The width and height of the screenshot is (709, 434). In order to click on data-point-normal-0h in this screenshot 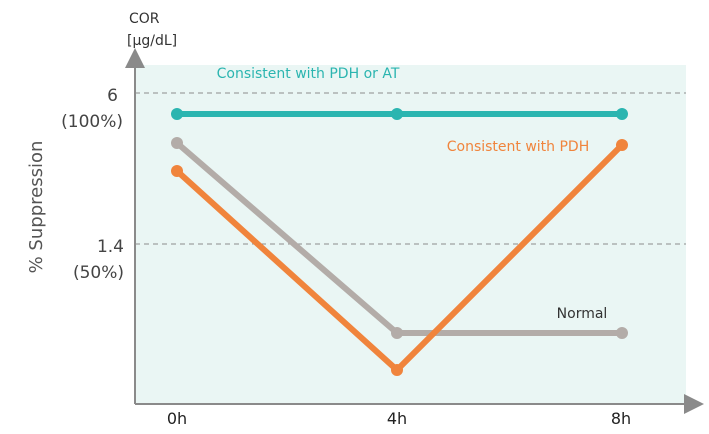, I will do `click(177, 143)`.